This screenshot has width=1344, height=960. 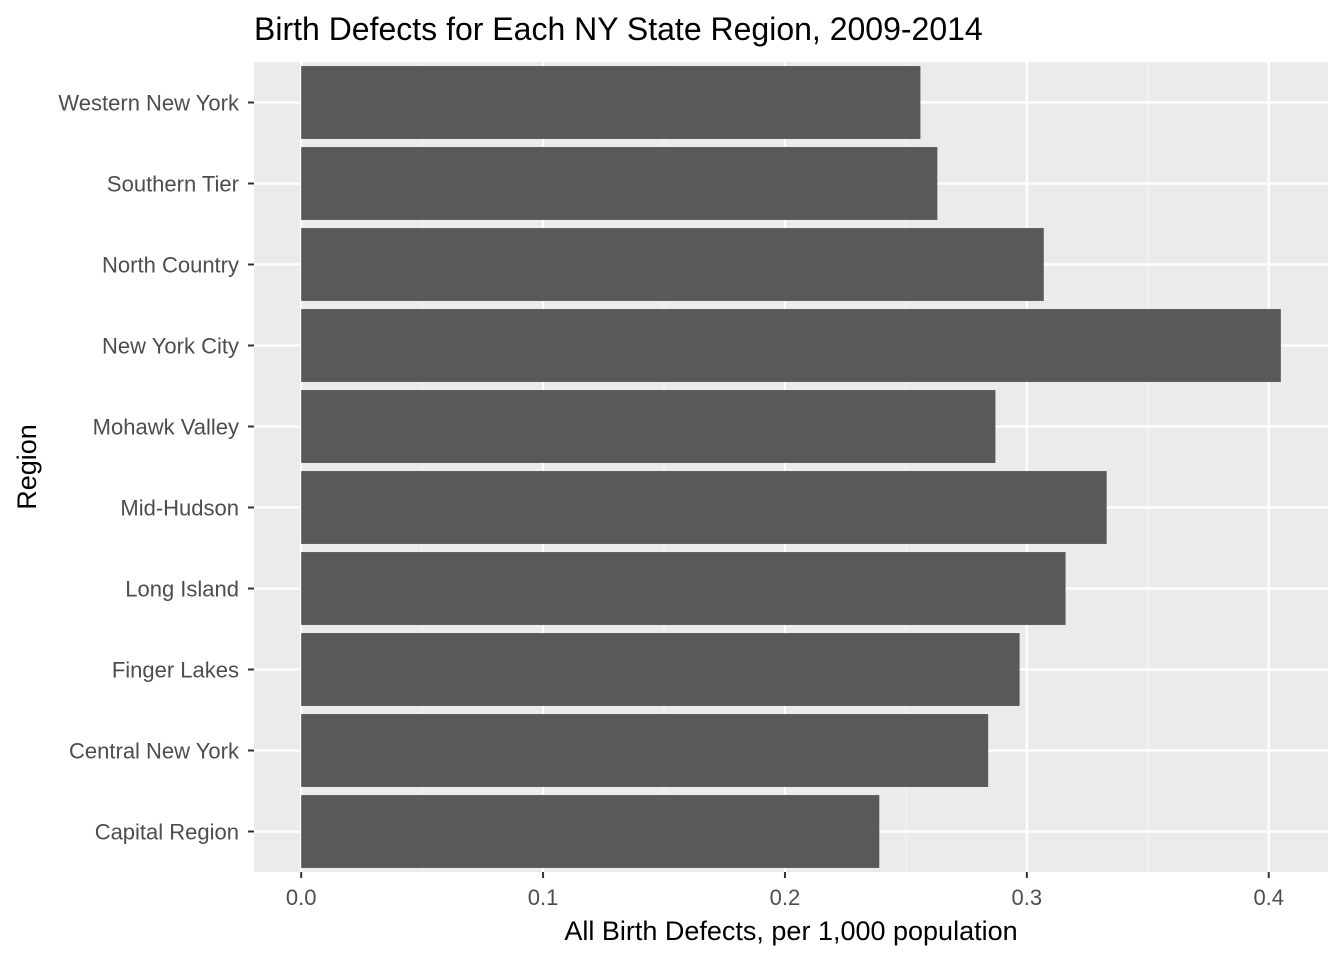 What do you see at coordinates (149, 103) in the screenshot?
I see `y-tick-label: Western New York` at bounding box center [149, 103].